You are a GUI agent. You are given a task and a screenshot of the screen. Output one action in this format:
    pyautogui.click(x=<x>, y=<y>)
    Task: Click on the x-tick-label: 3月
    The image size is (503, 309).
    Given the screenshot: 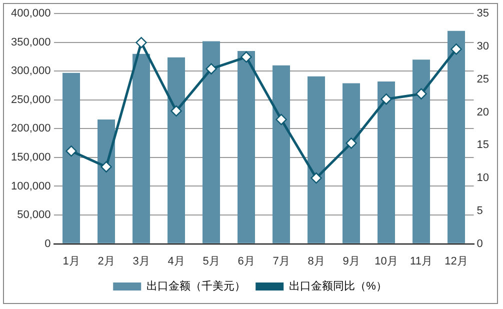 What is the action you would take?
    pyautogui.click(x=141, y=261)
    